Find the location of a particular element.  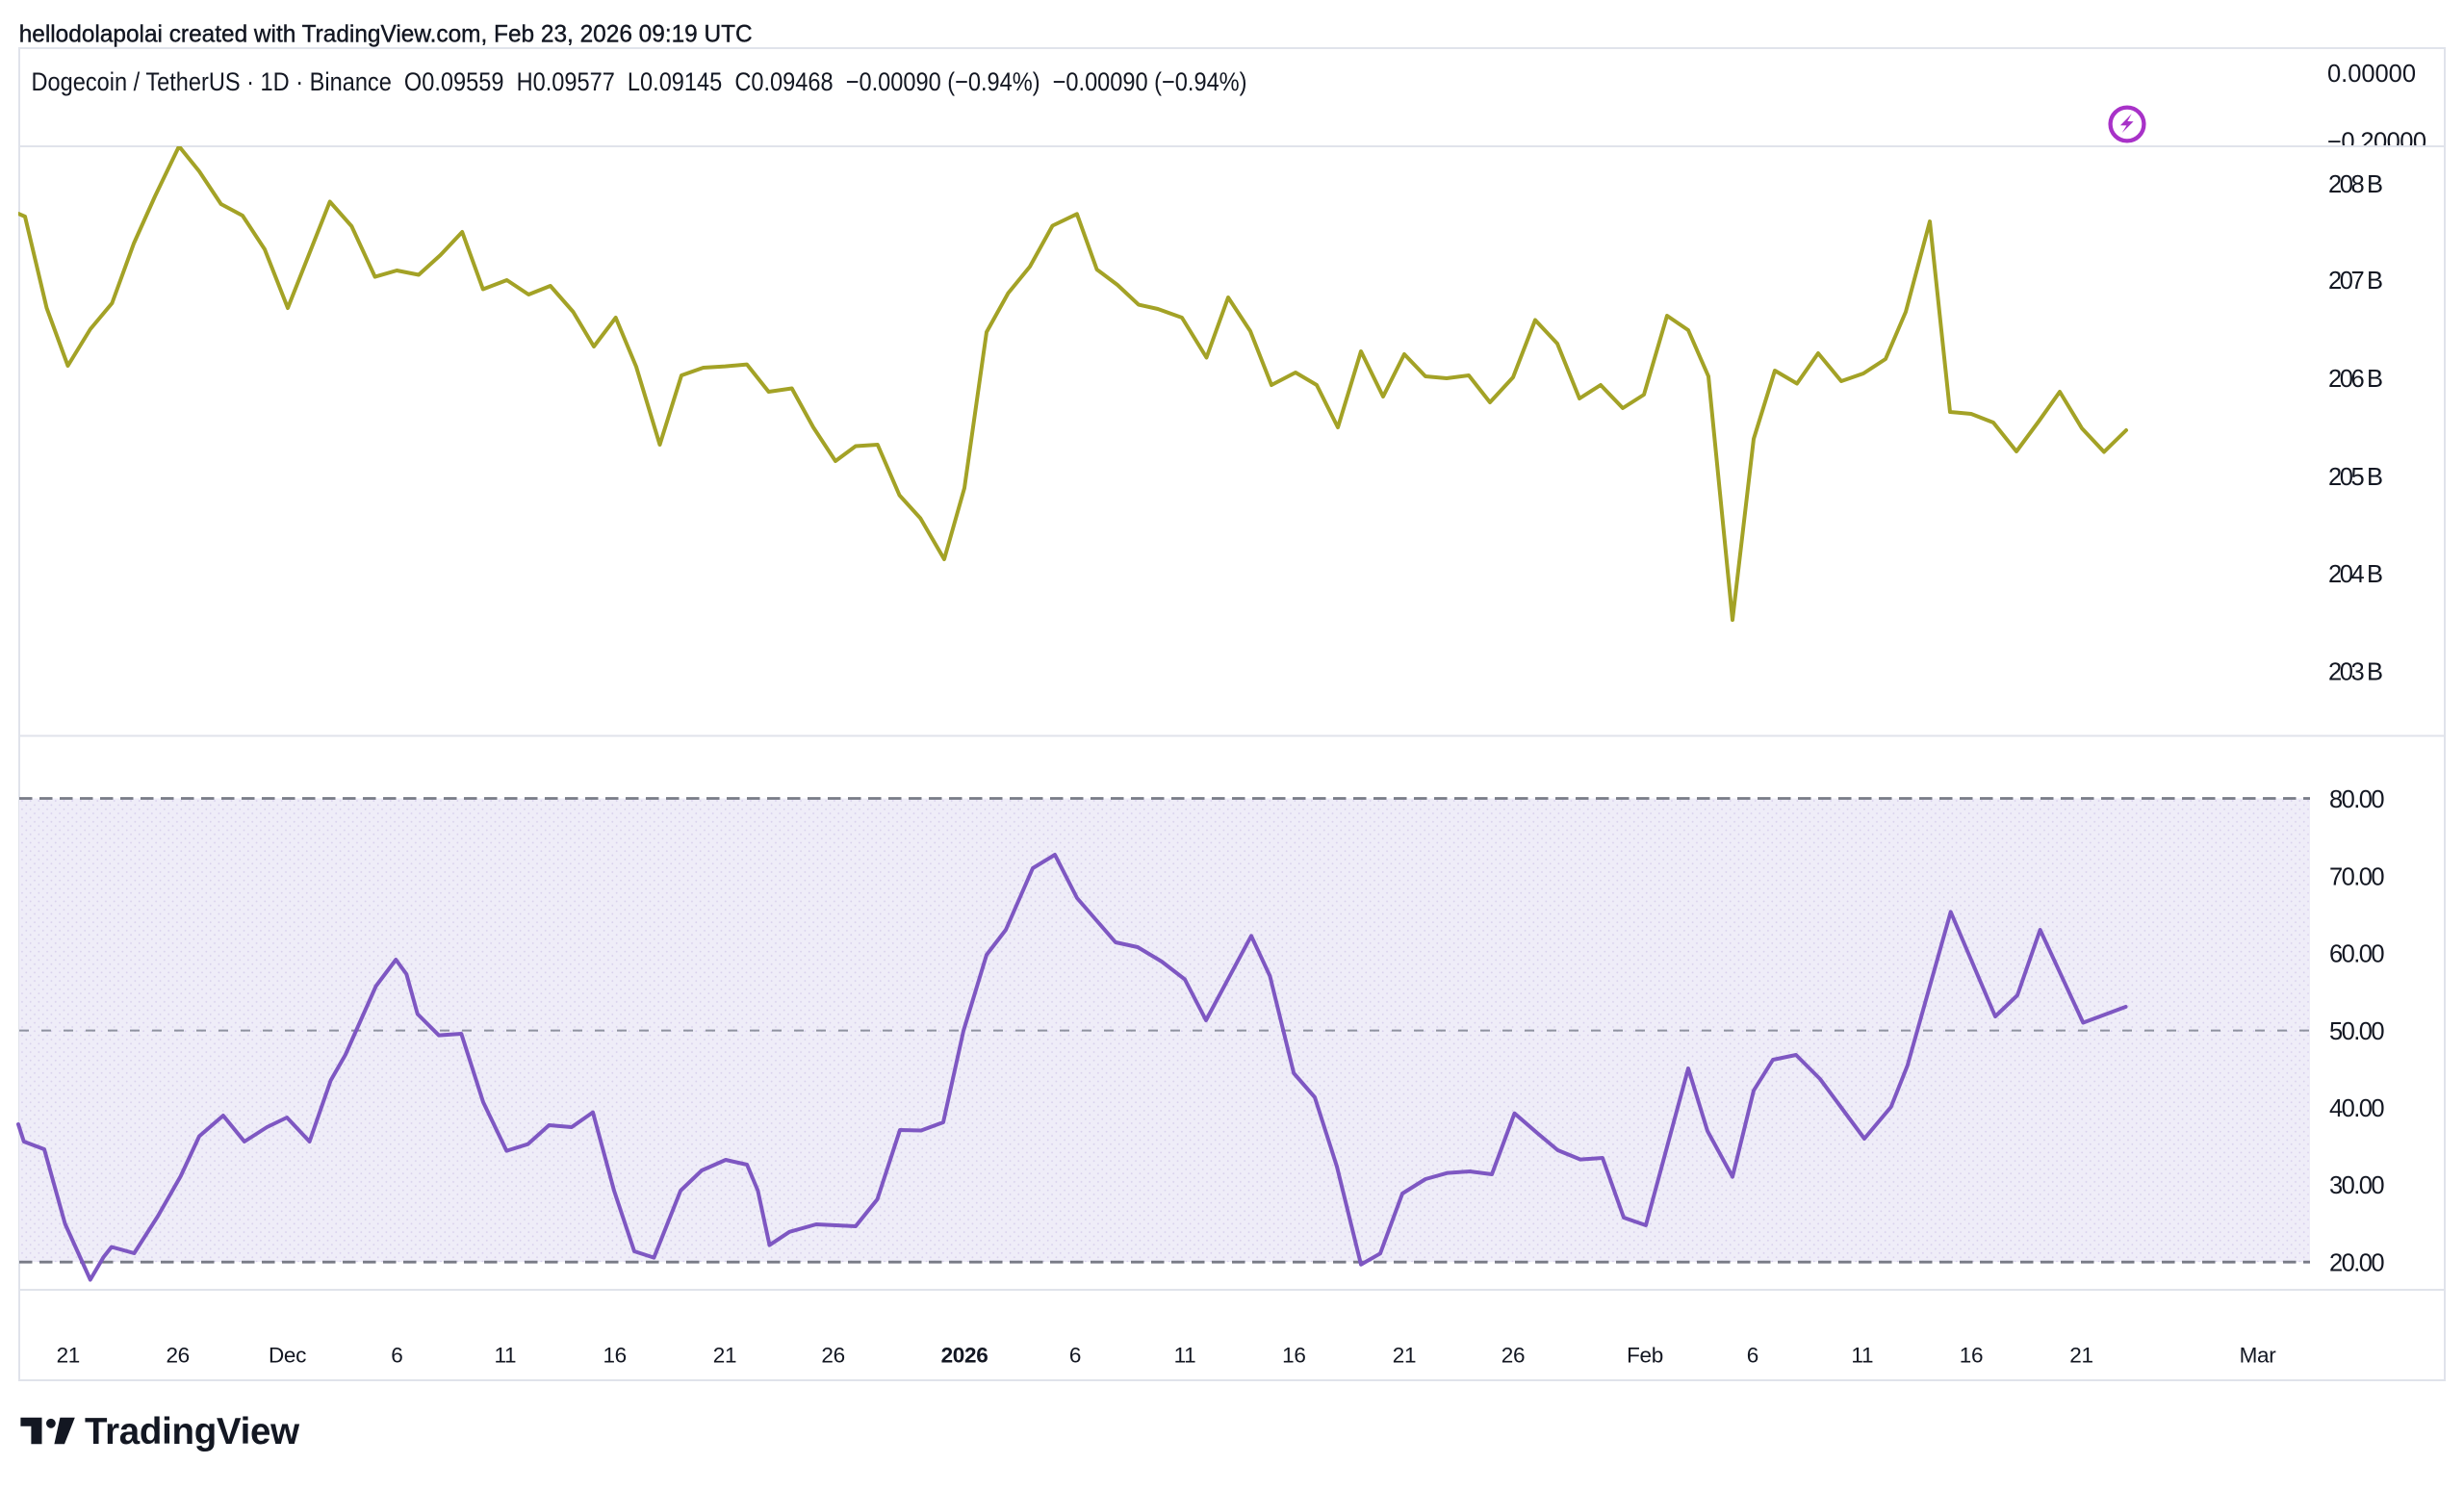

svg-text: 206 B is located at coordinates (2355, 379).